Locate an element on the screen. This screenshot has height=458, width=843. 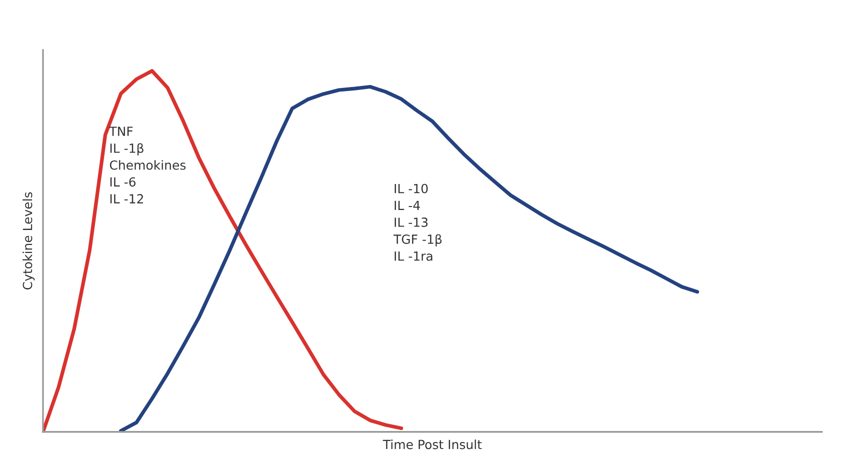
x-axis-title: Time Post Insult is located at coordinates (432, 445).